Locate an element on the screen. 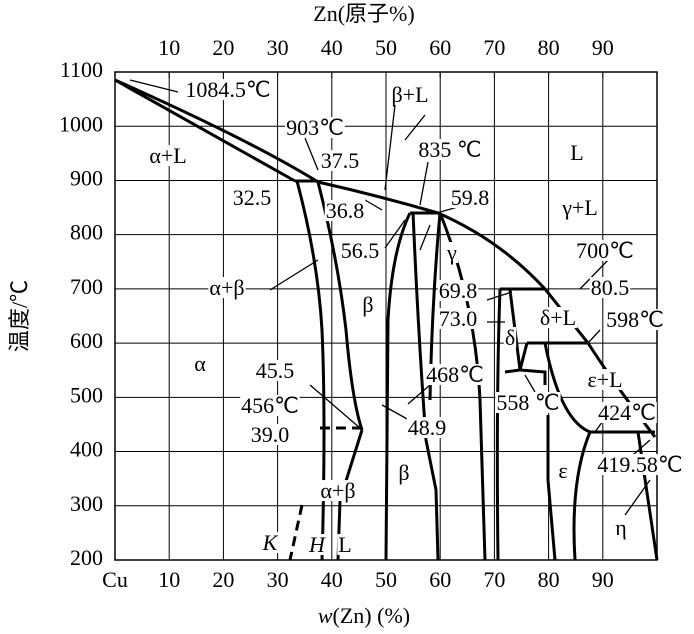  x-tick-label: Cu is located at coordinates (115, 579).